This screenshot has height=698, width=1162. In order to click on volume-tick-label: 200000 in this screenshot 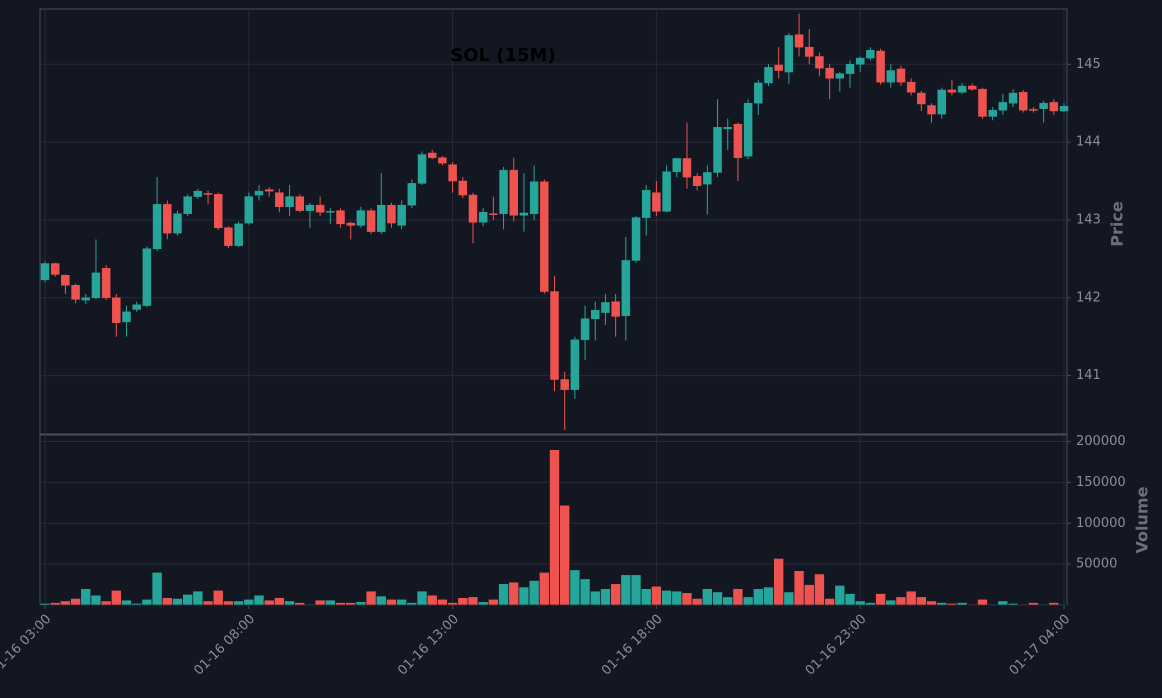, I will do `click(1101, 441)`.